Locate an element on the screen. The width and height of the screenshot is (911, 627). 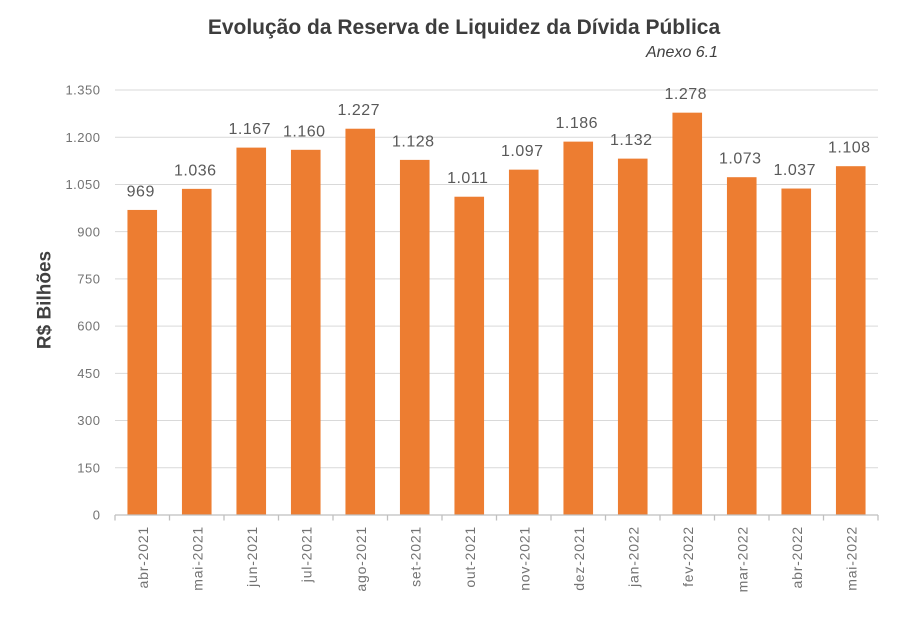
svg-text: jun-2021 is located at coordinates (252, 557).